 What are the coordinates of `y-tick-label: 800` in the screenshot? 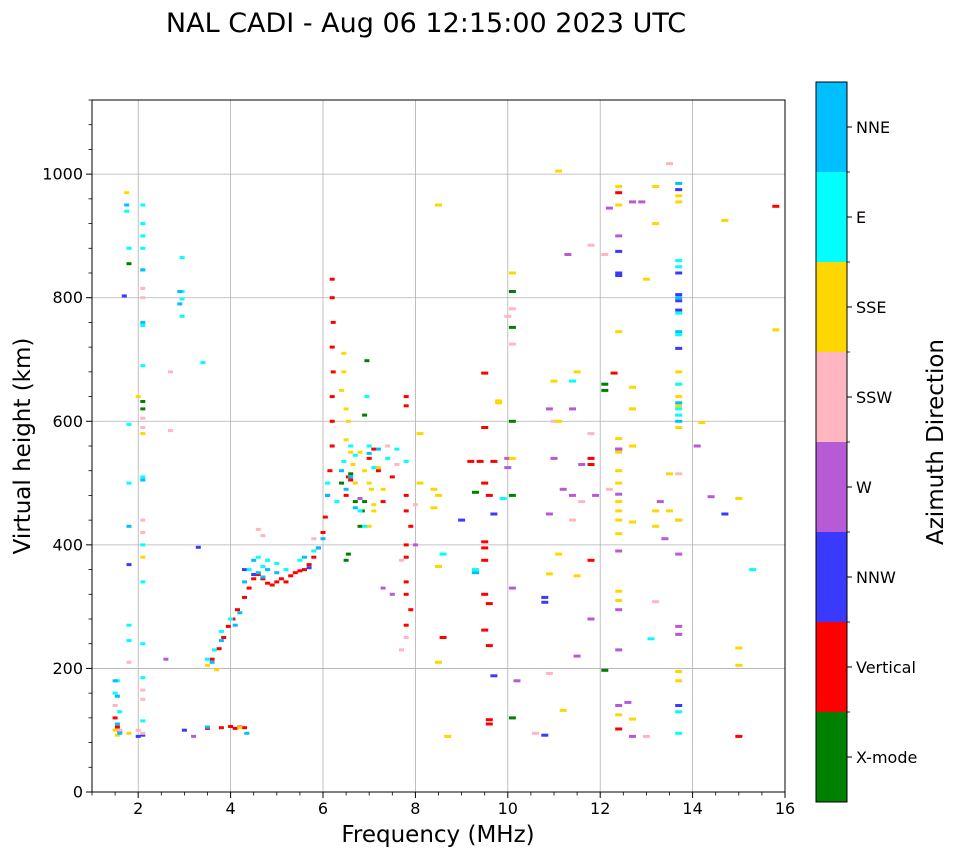 It's located at (67, 297).